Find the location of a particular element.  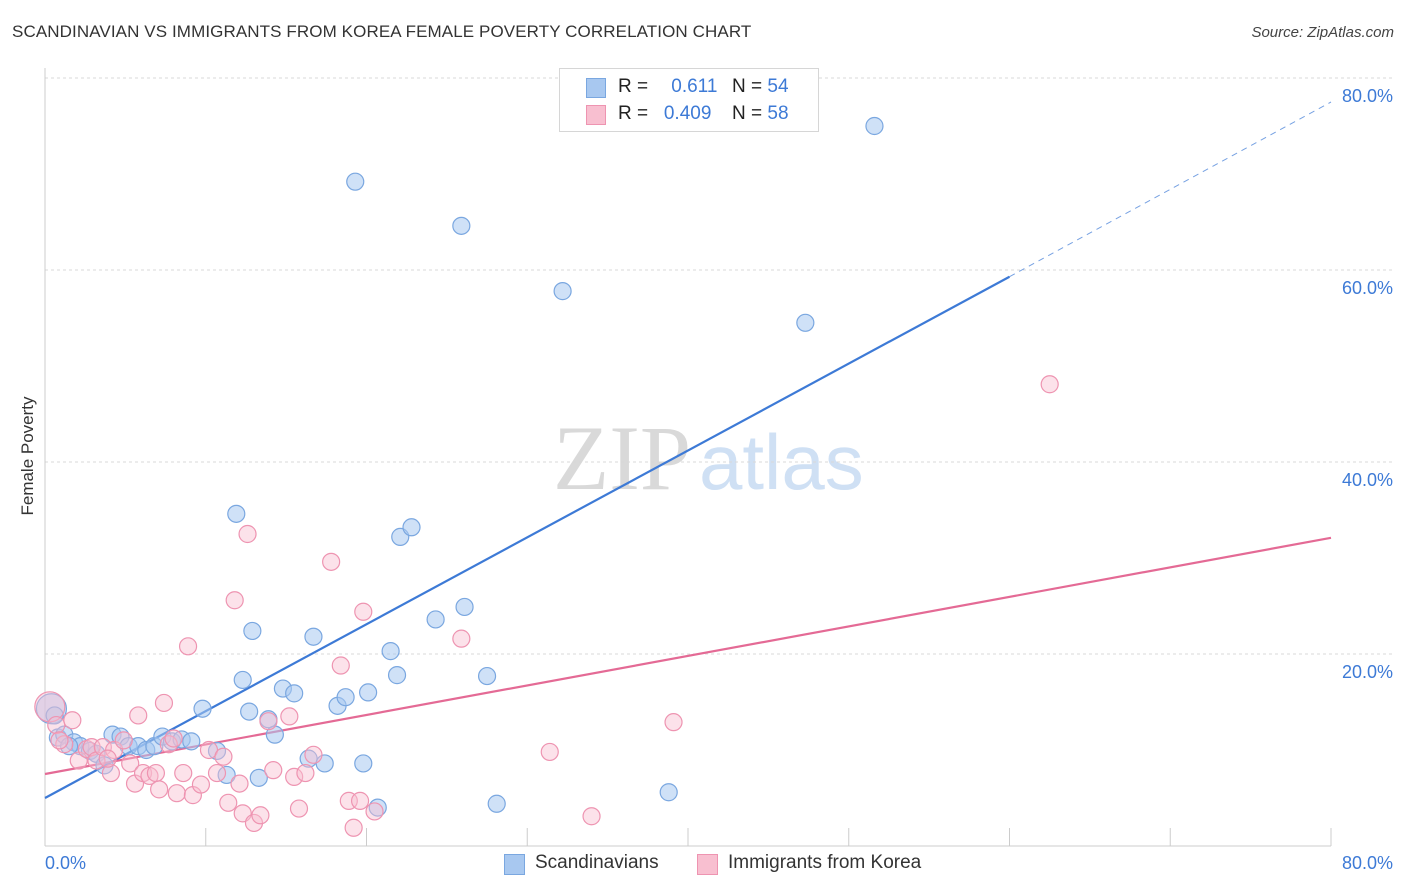

x-tick-label: 80.0% is located at coordinates (1367, 863).